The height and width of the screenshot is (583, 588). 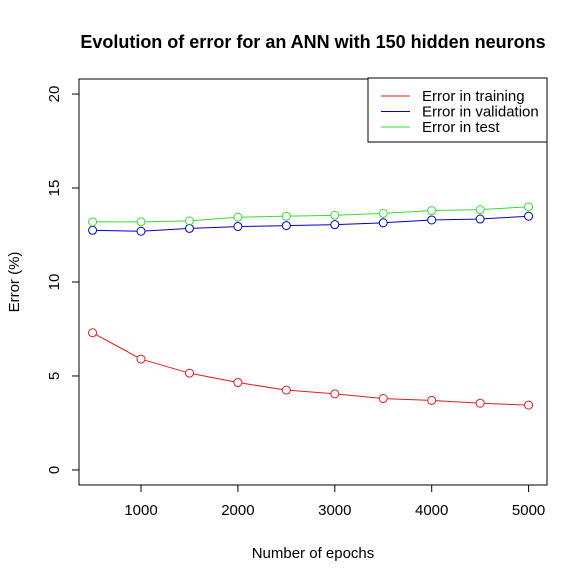 What do you see at coordinates (14, 282) in the screenshot?
I see `y-axis-label: Error (%)` at bounding box center [14, 282].